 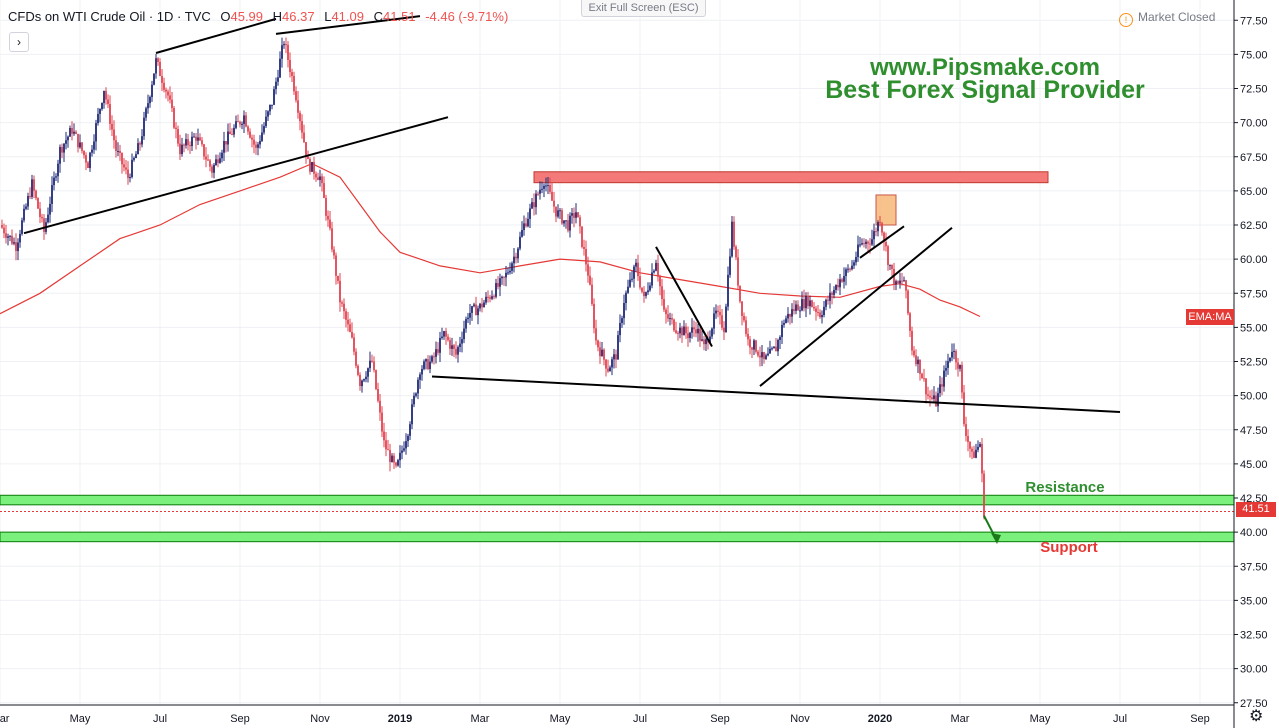 What do you see at coordinates (1254, 55) in the screenshot?
I see `y-tick-label: 75.00` at bounding box center [1254, 55].